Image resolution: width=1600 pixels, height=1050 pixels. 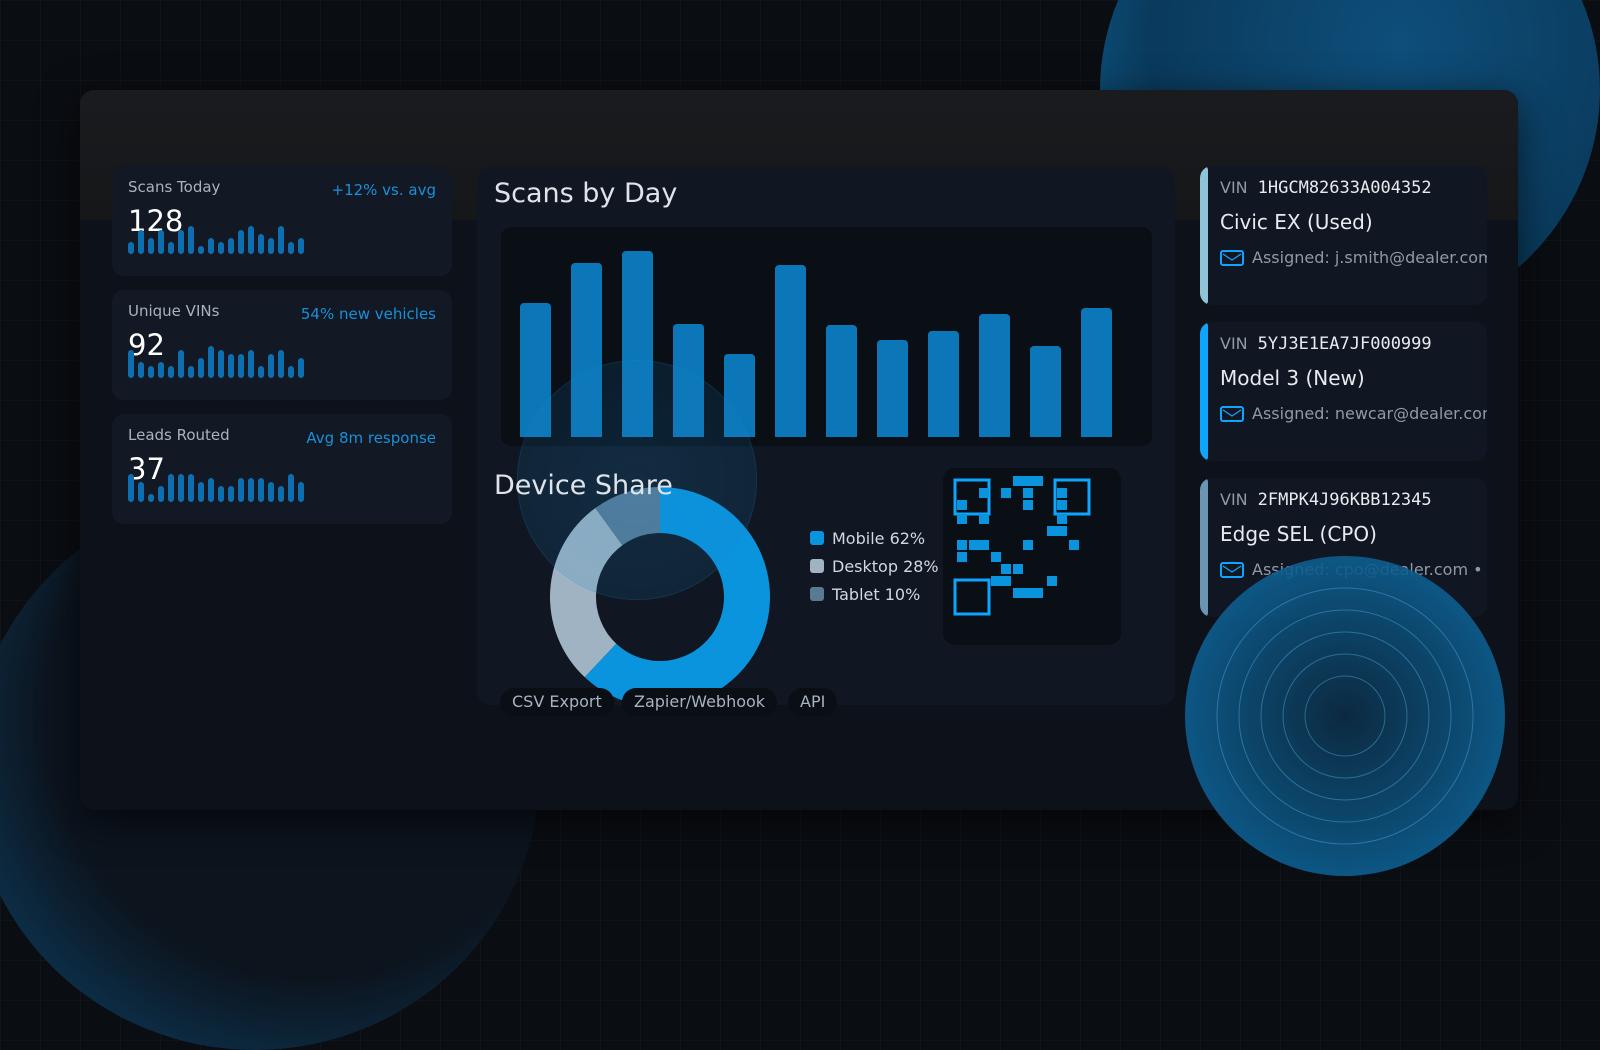 What do you see at coordinates (174, 311) in the screenshot?
I see `kpi-label: Unique VINs` at bounding box center [174, 311].